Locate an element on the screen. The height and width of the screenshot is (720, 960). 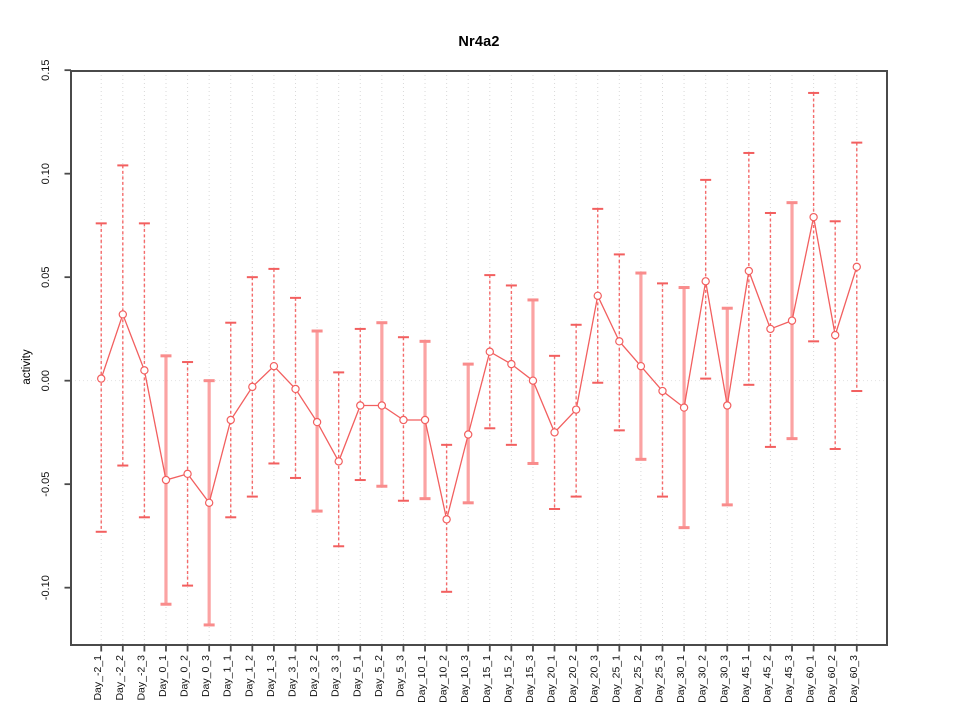
x-tick-label: Day_25_3 is located at coordinates (659, 679).